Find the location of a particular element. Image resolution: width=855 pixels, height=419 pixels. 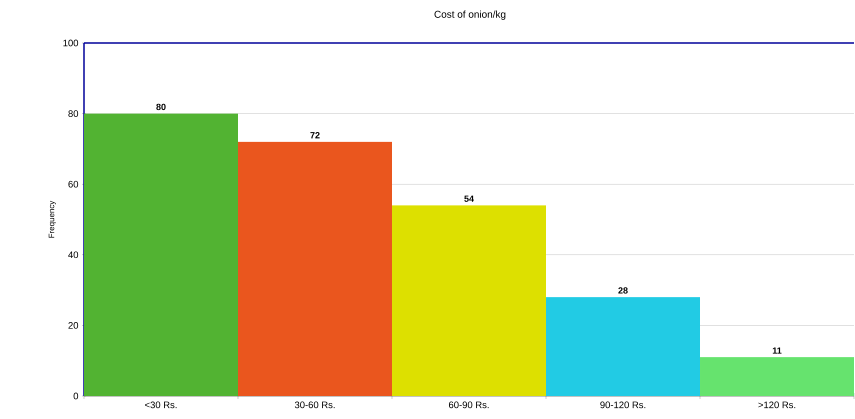

y-tick-label: 80 is located at coordinates (73, 113).